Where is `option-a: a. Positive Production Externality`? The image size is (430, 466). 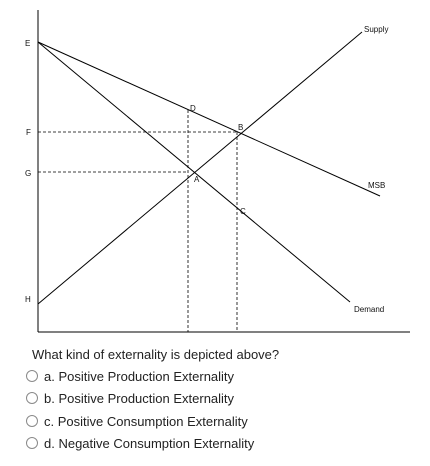
option-a: a. Positive Production Externality is located at coordinates (130, 376).